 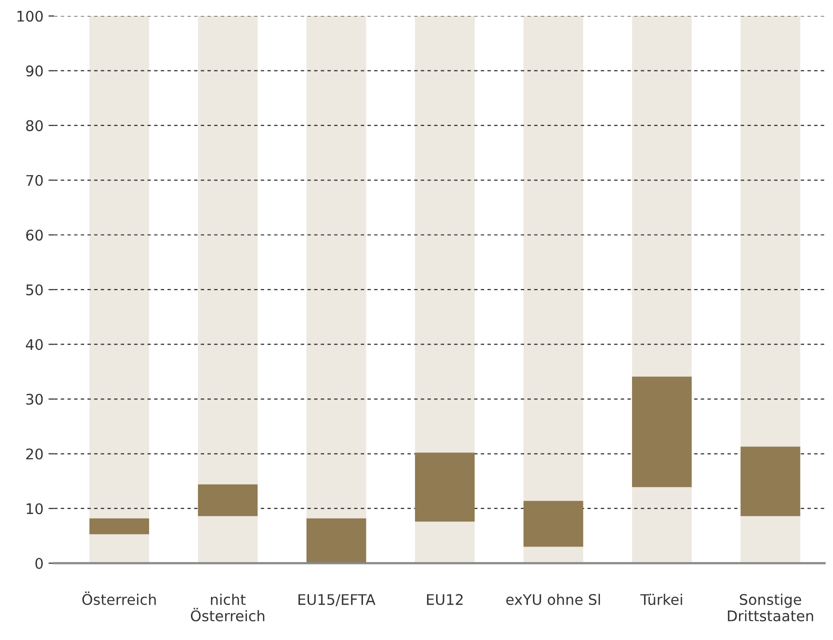 I want to click on x-tick-label: EU15/EFTA, so click(x=337, y=600).